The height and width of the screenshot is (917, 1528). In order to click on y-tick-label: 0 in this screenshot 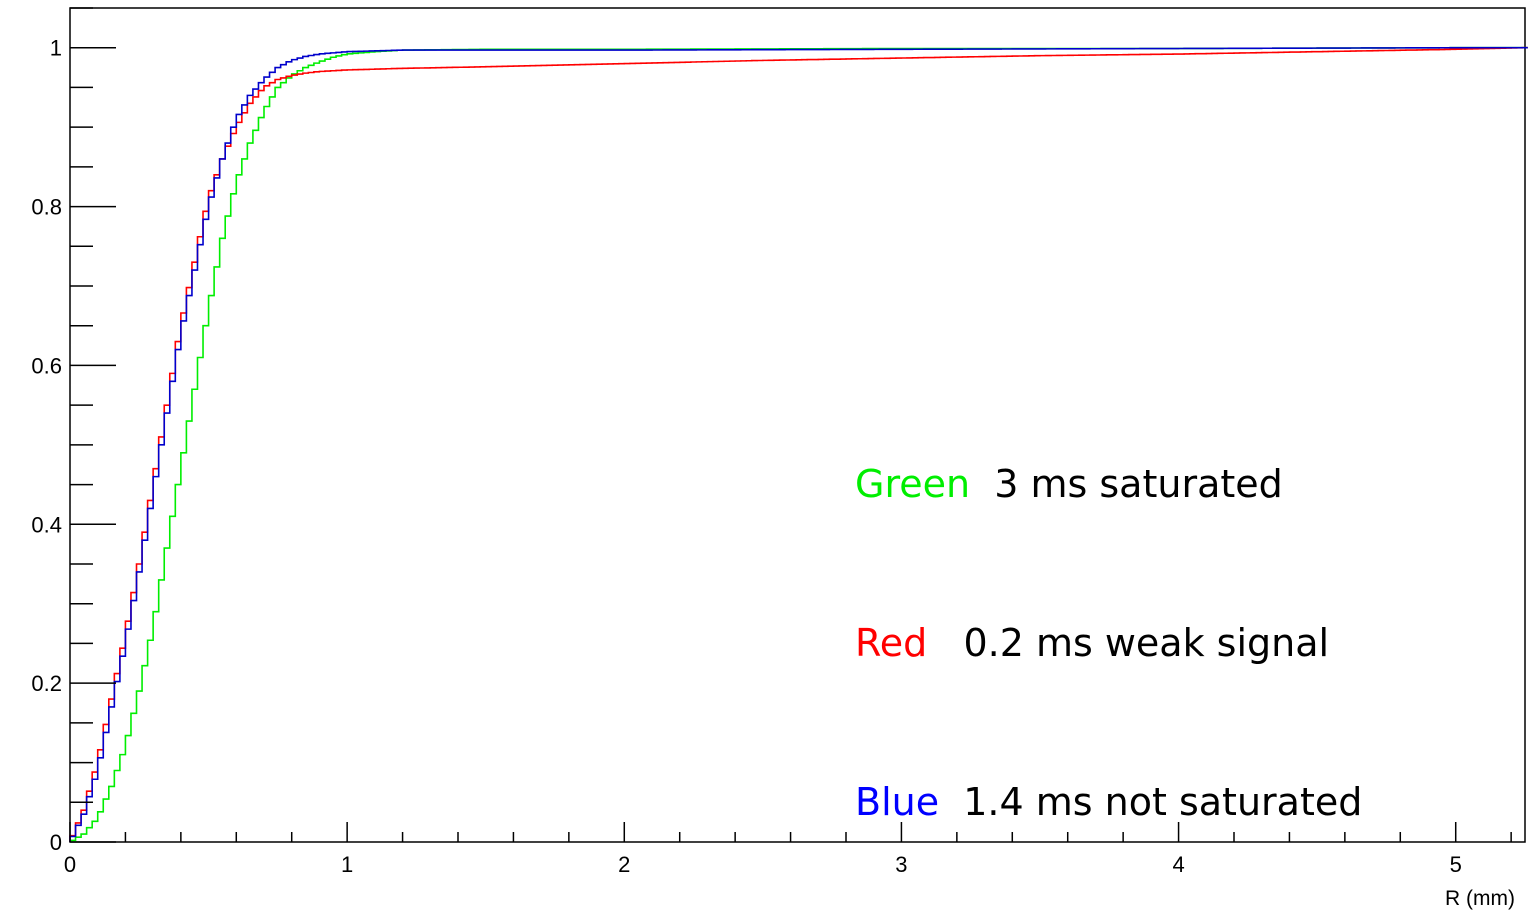, I will do `click(56, 842)`.